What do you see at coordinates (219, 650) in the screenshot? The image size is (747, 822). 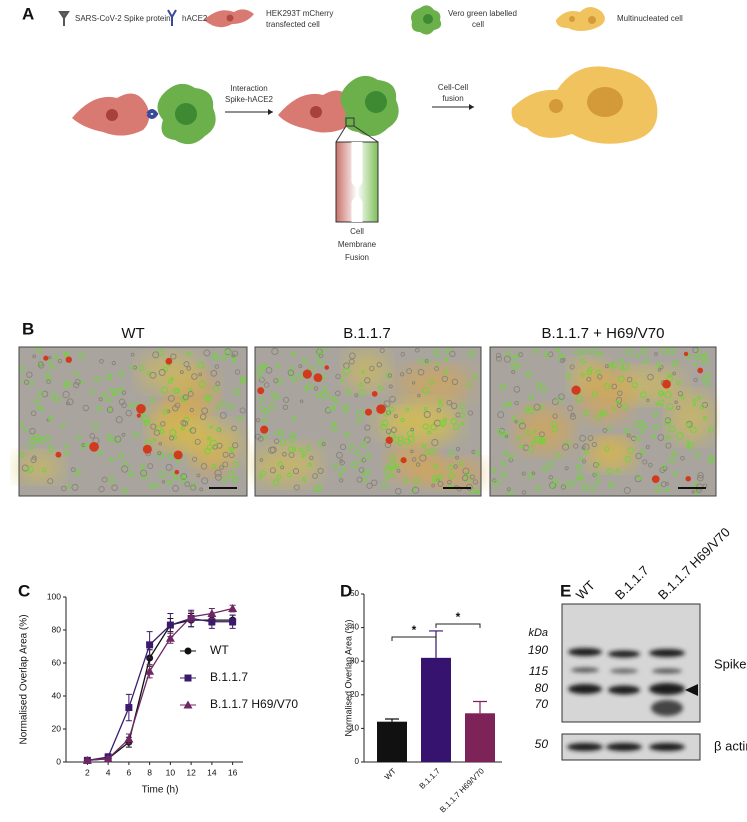 I see `legend-label: WT` at bounding box center [219, 650].